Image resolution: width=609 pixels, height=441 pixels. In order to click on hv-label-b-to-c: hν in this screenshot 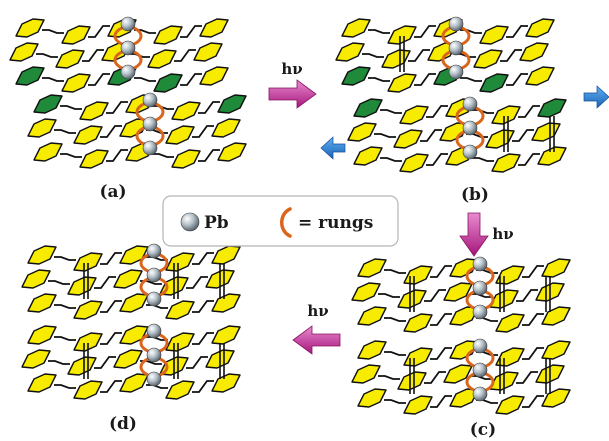, I will do `click(502, 234)`.